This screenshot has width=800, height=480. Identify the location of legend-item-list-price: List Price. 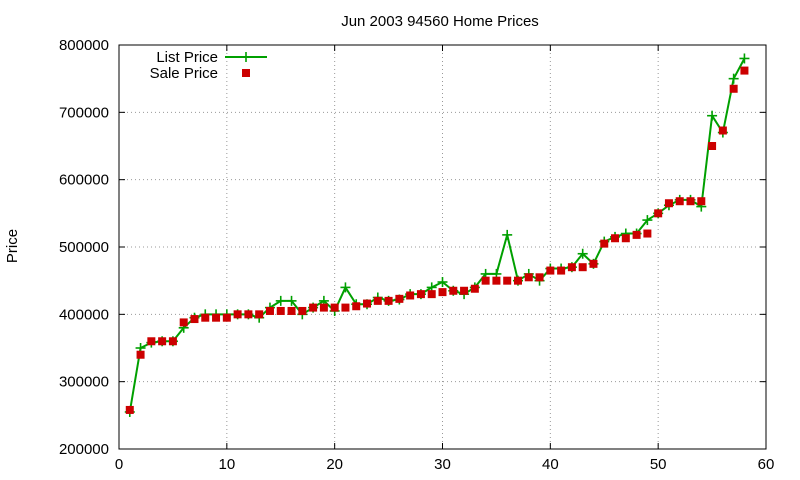
(211, 57).